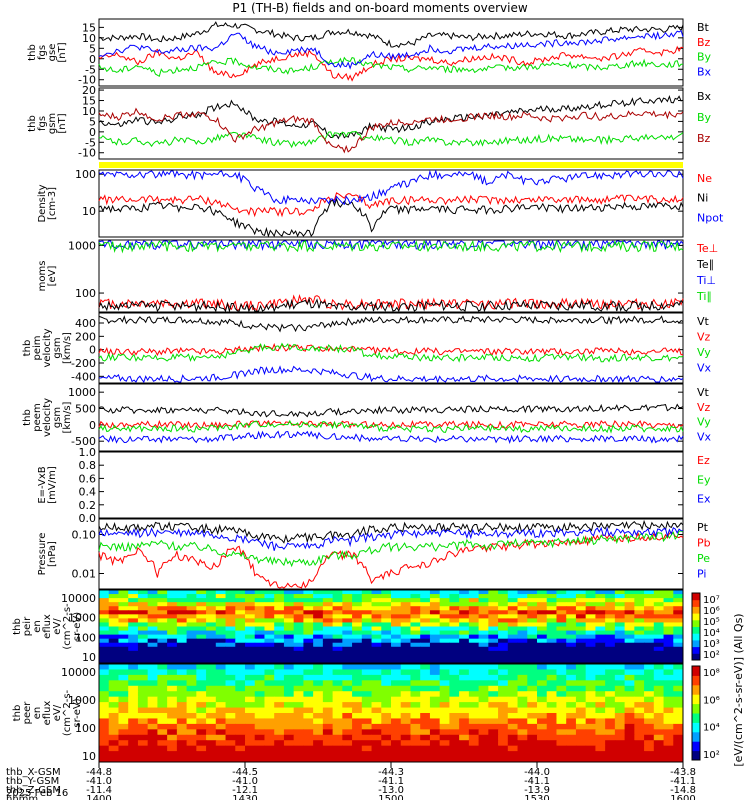  Describe the element at coordinates (391, 531) in the screenshot. I see `series-pressure-pt` at that location.